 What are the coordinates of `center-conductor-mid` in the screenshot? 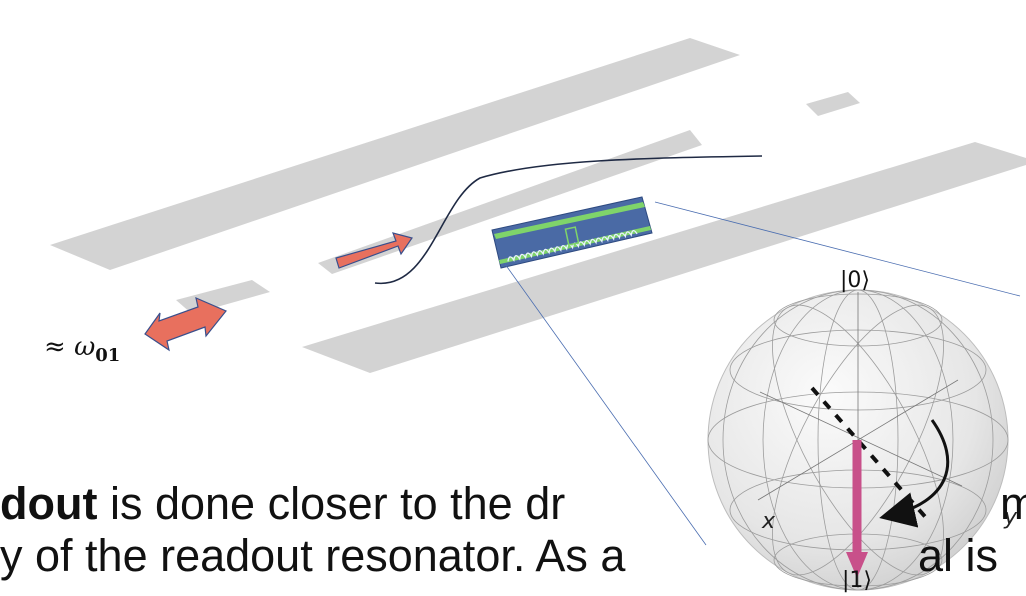 It's located at (510, 202).